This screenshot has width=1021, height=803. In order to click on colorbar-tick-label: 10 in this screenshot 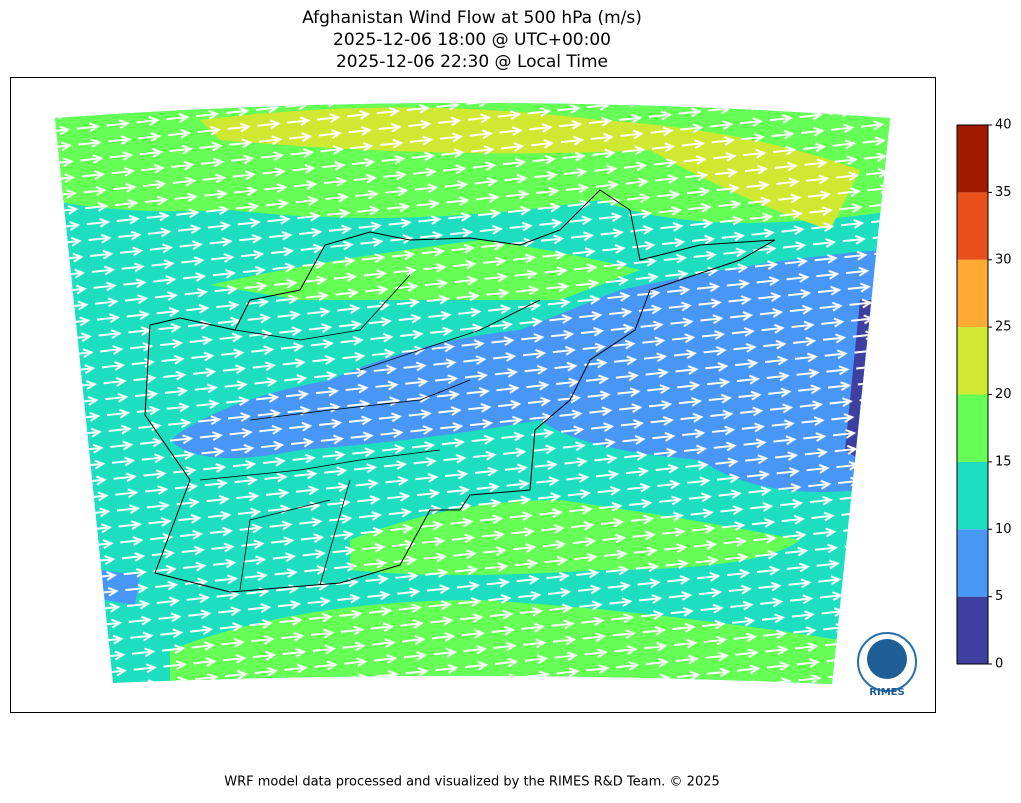, I will do `click(1003, 529)`.